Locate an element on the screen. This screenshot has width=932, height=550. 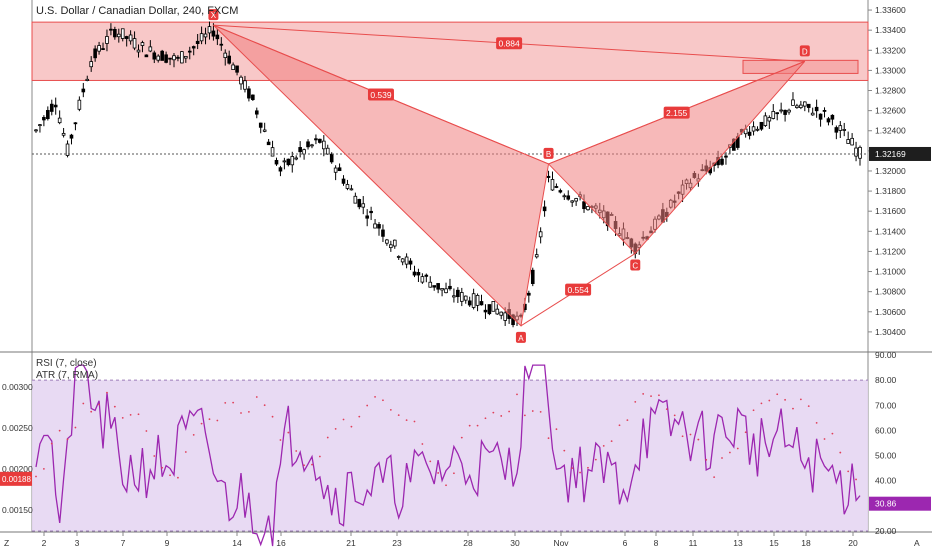
price-tick-label: 1.31400 is located at coordinates (890, 231).